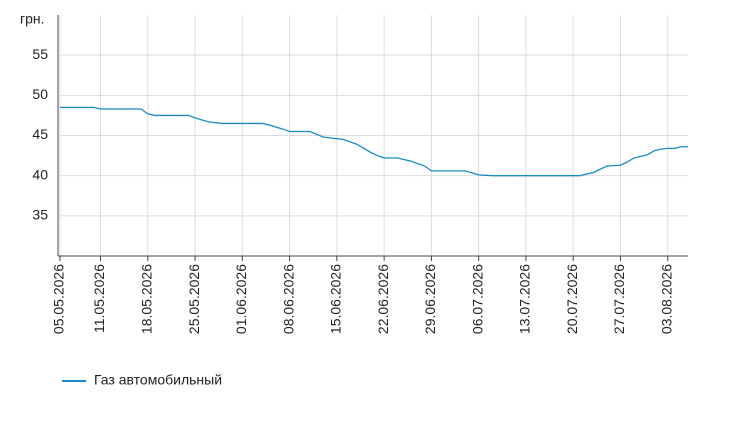  I want to click on x-tick-label: 06.07.2026, so click(477, 299).